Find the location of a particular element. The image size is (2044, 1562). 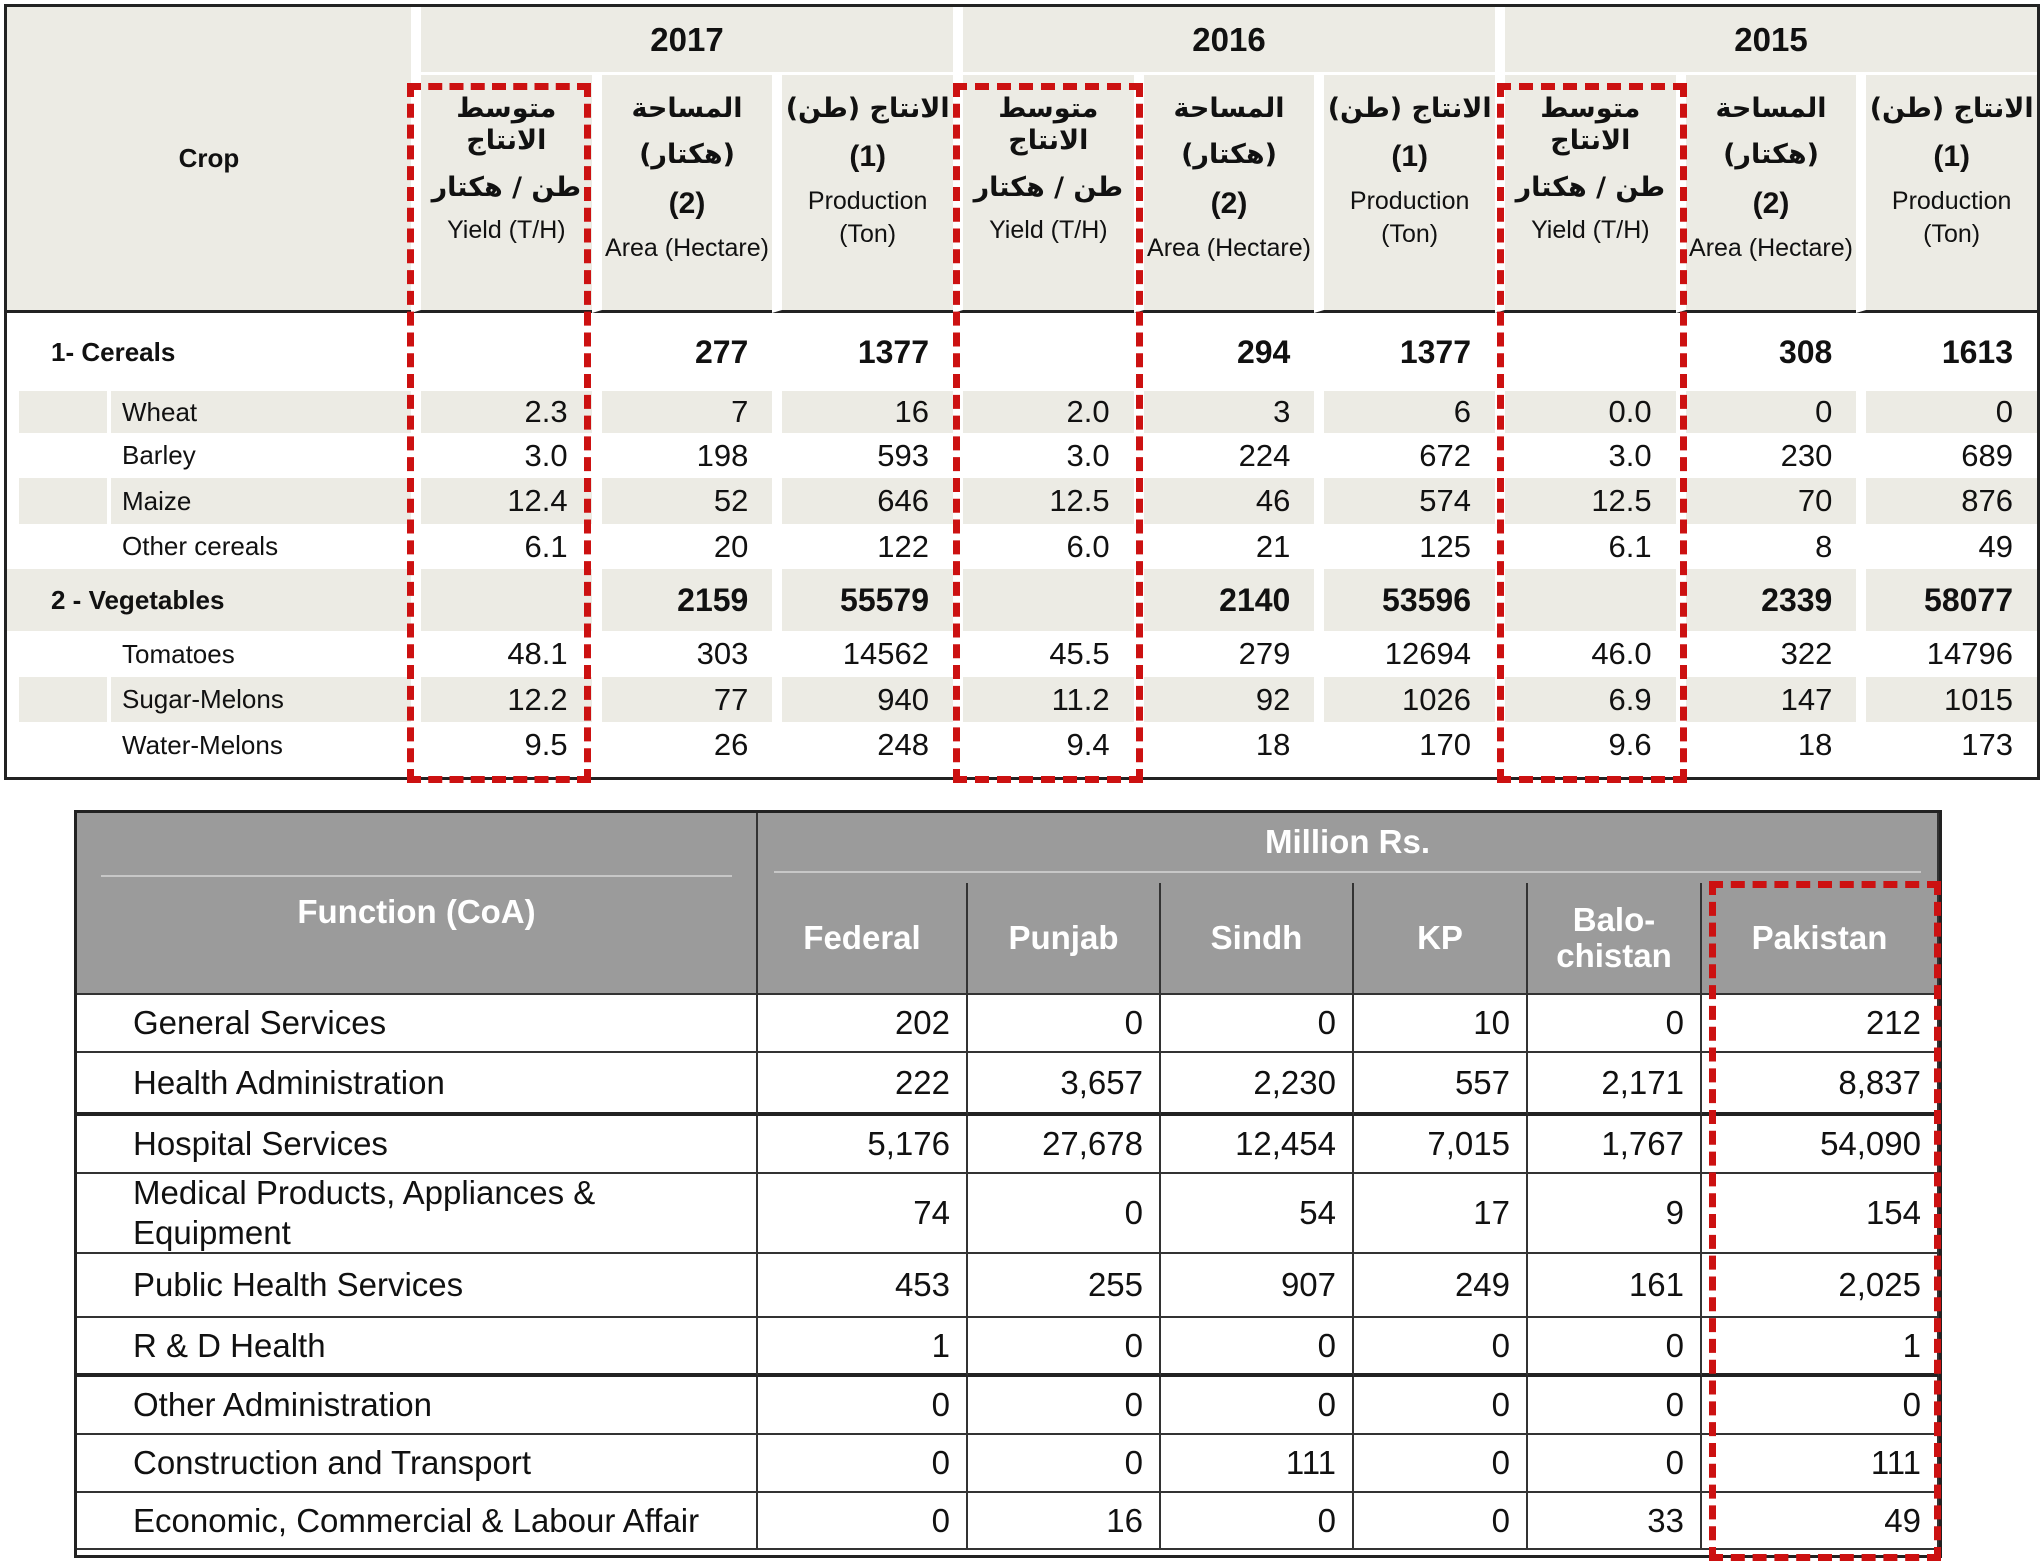

crop-value-cell: 0.0 is located at coordinates (1585, 412).